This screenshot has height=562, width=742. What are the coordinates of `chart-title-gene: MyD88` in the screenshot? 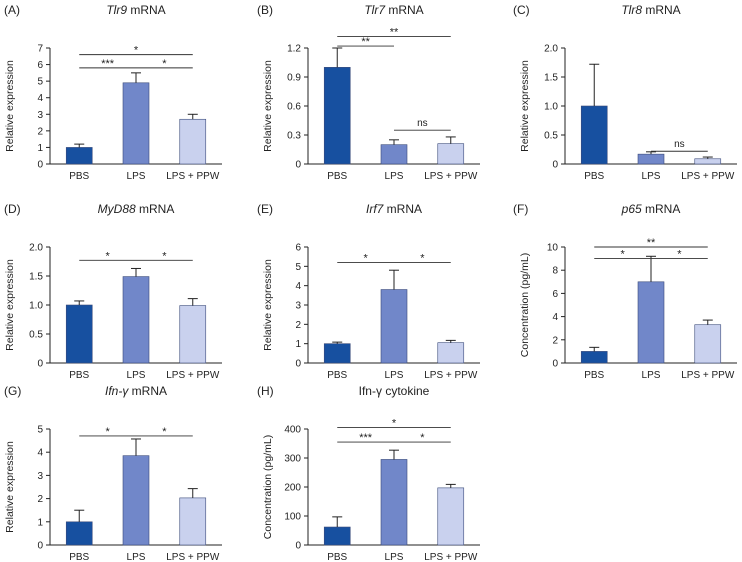 It's located at (117, 209).